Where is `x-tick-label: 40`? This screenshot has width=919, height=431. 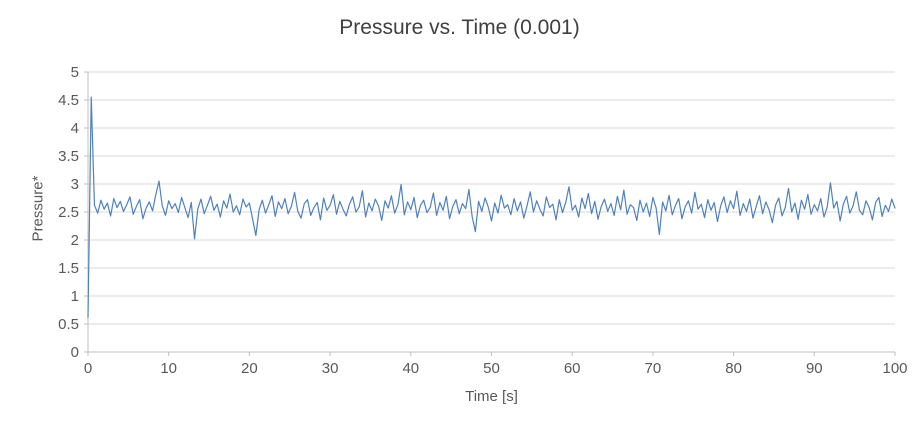
x-tick-label: 40 is located at coordinates (410, 368).